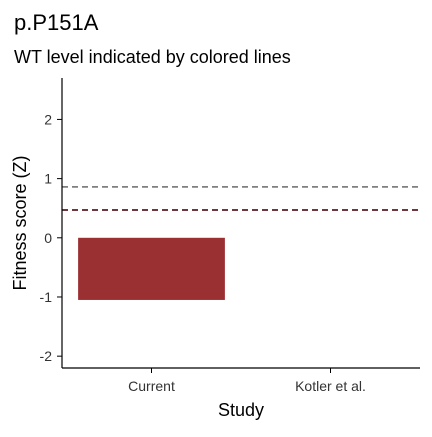  What do you see at coordinates (247, 381) in the screenshot?
I see `x-axis-ticks: Current Kotler et al.` at bounding box center [247, 381].